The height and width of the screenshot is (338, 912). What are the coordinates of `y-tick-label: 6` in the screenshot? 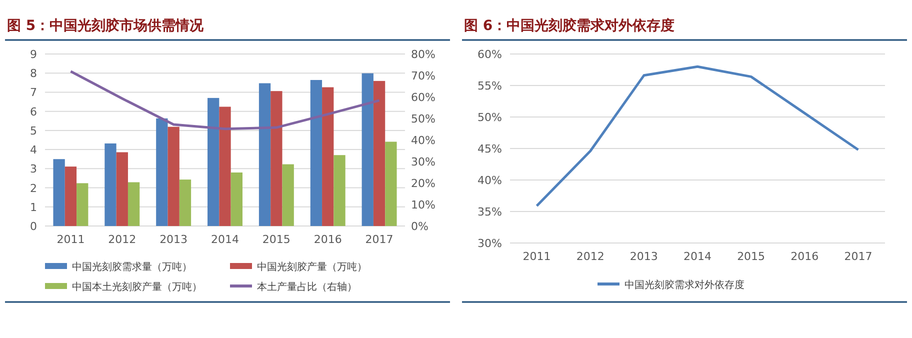 It's located at (33, 111).